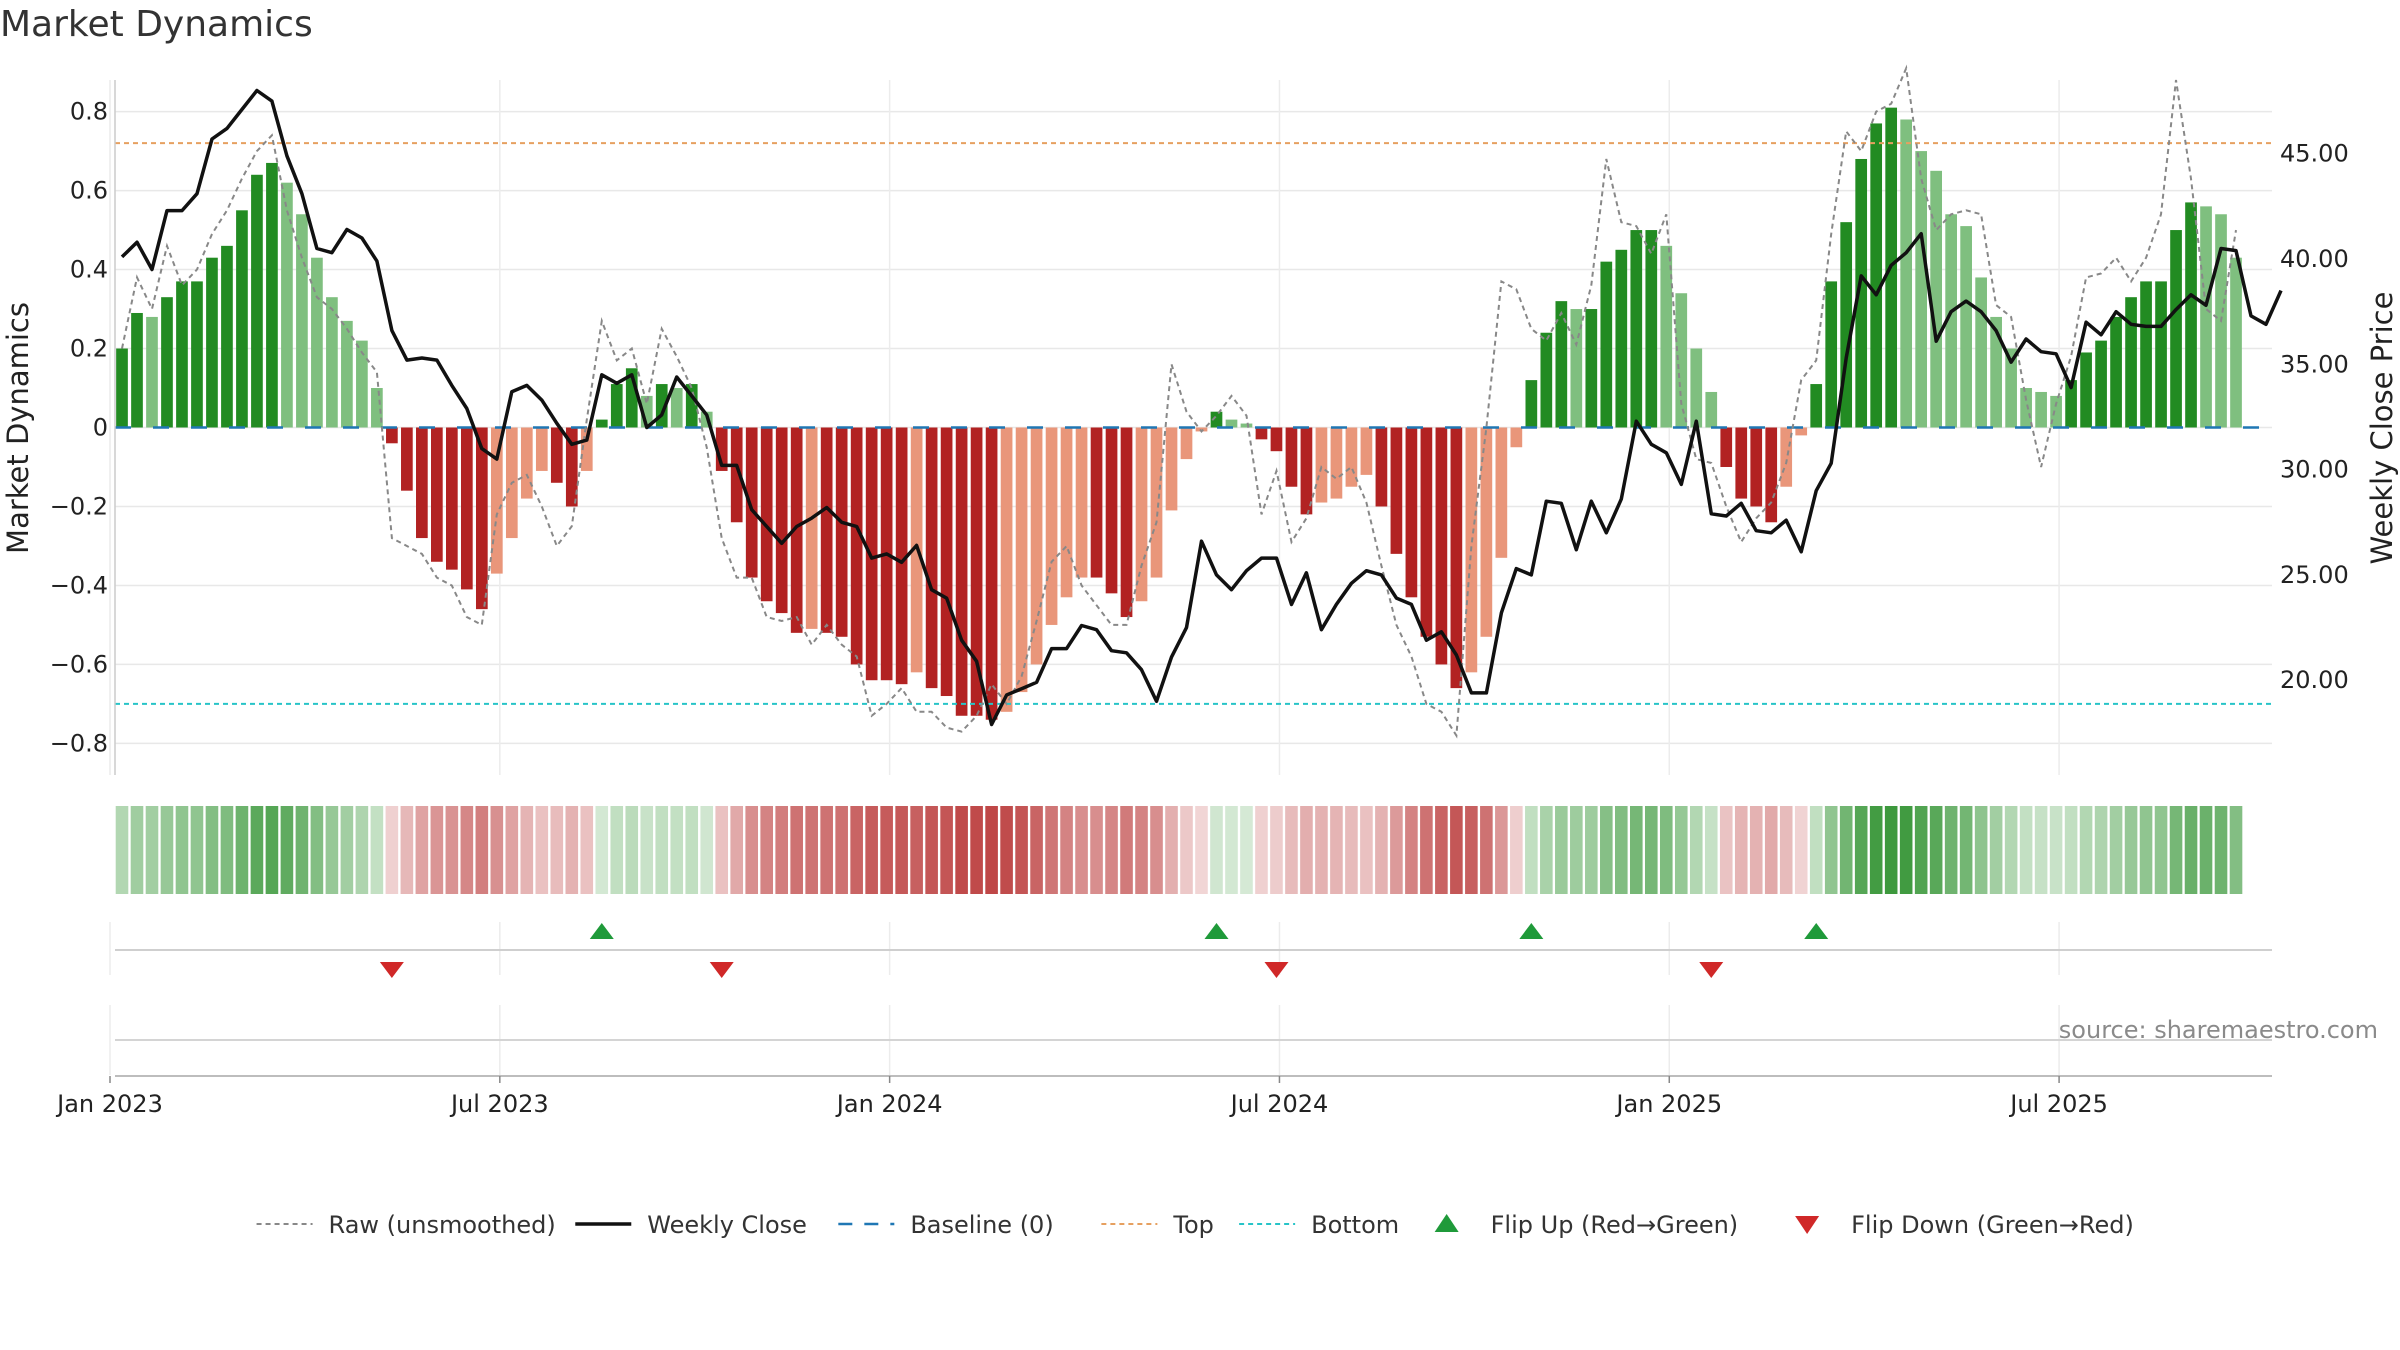 This screenshot has width=2400, height=1350. What do you see at coordinates (1964, 1225) in the screenshot?
I see `legend-item-flipdown: Flip Down (Green→Red)` at bounding box center [1964, 1225].